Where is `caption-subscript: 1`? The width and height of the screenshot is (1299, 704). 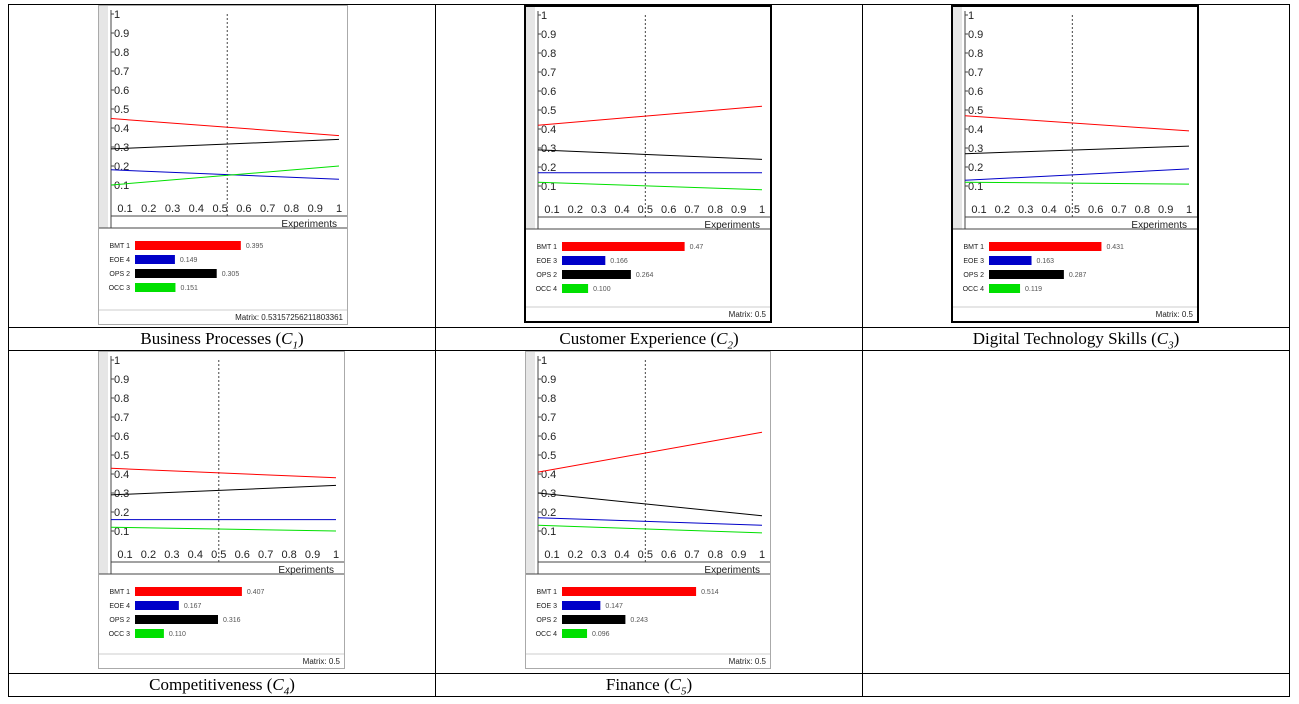
caption-subscript: 1 is located at coordinates (295, 345).